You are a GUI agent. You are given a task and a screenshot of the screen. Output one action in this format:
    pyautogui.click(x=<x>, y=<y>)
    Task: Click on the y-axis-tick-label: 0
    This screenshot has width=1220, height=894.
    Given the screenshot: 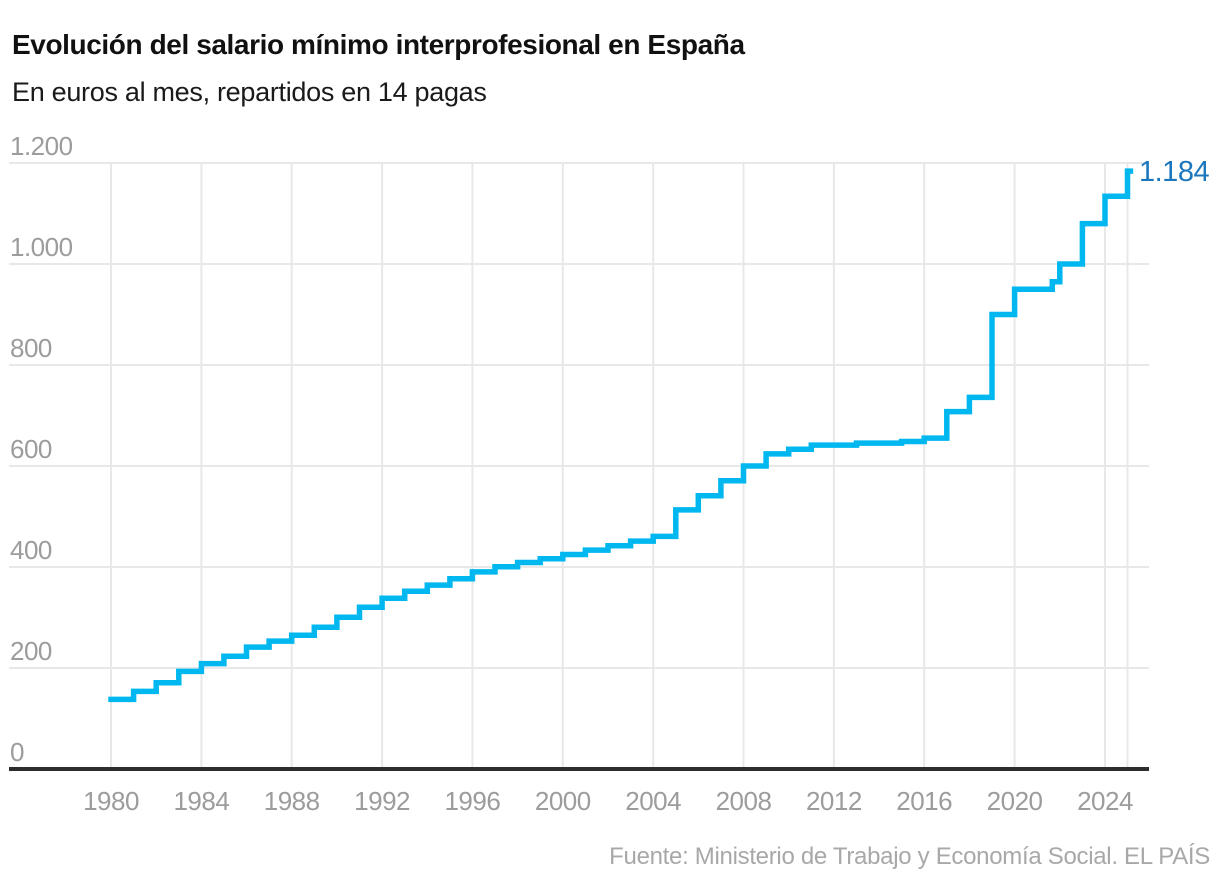 What is the action you would take?
    pyautogui.click(x=17, y=752)
    